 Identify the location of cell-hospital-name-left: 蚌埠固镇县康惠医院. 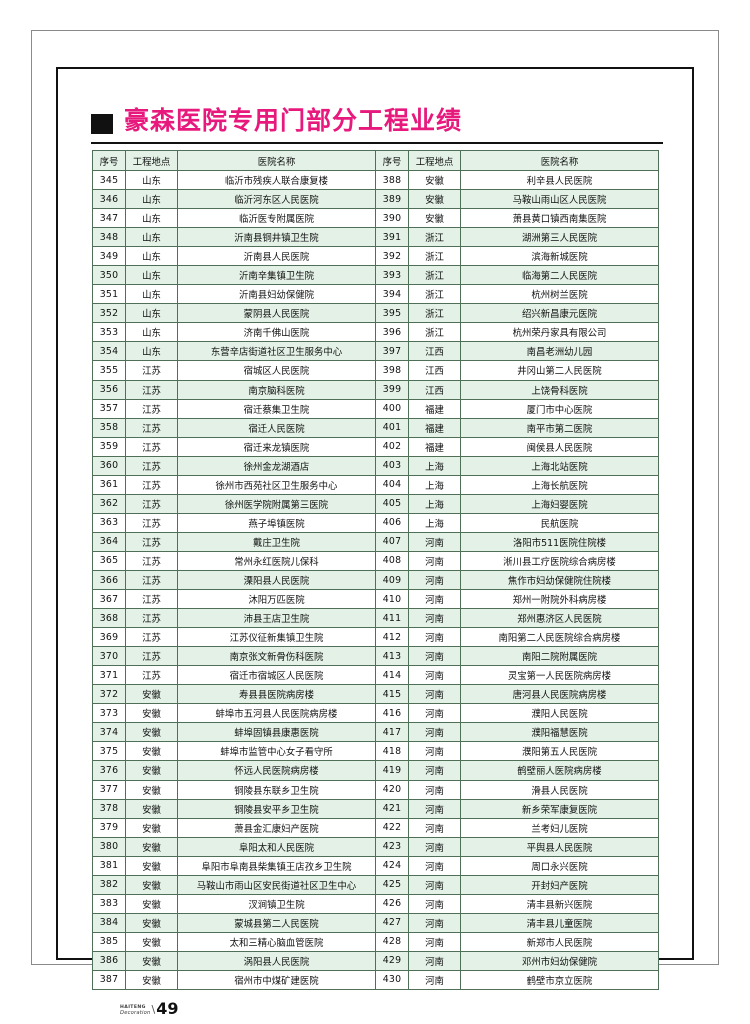
(276, 732).